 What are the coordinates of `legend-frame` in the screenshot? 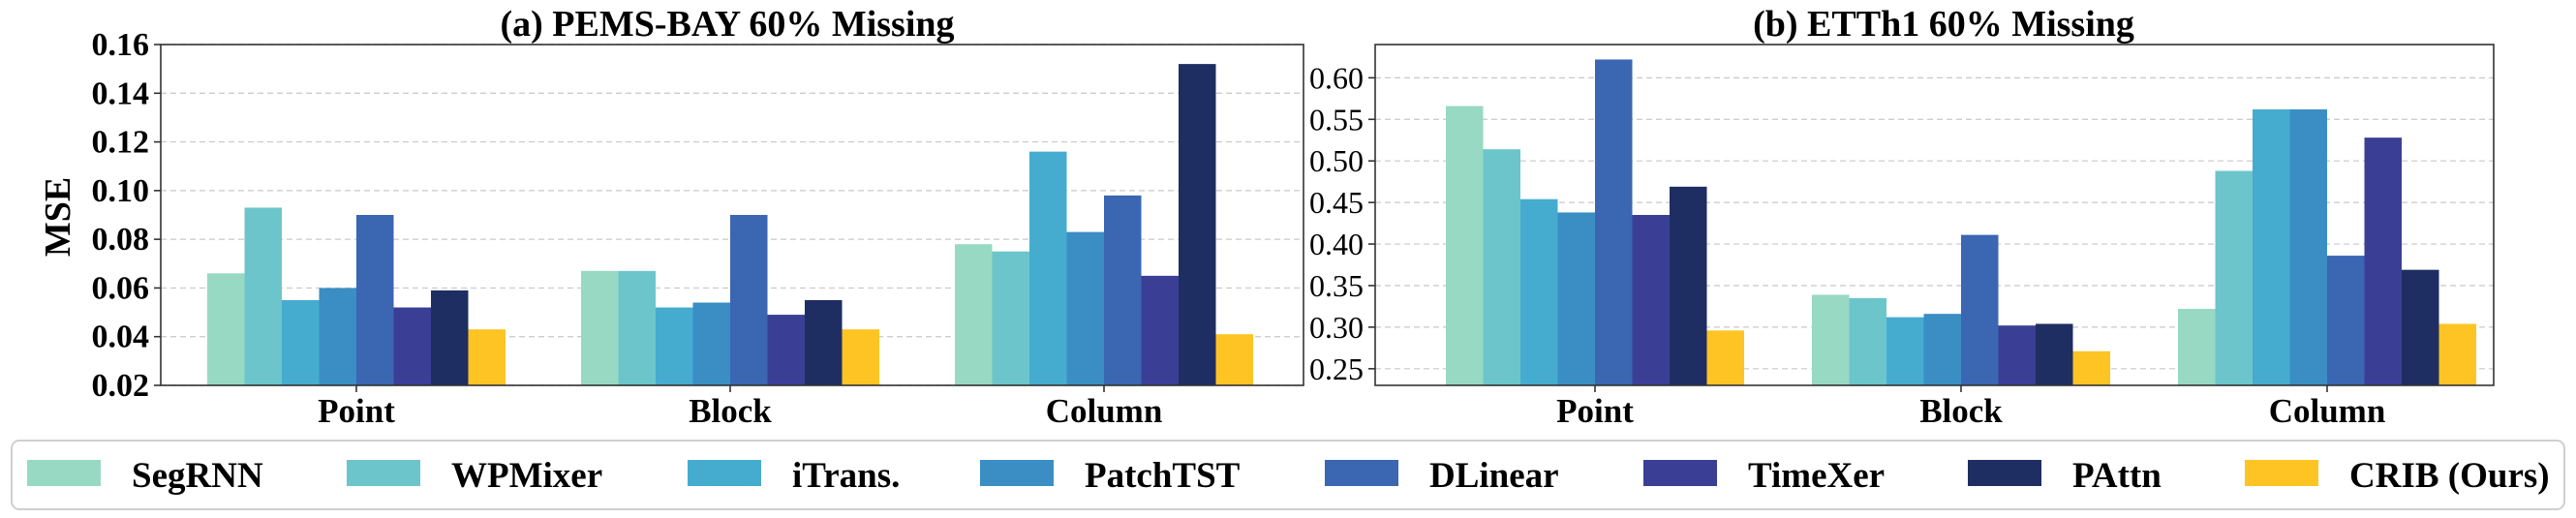 It's located at (1288, 475).